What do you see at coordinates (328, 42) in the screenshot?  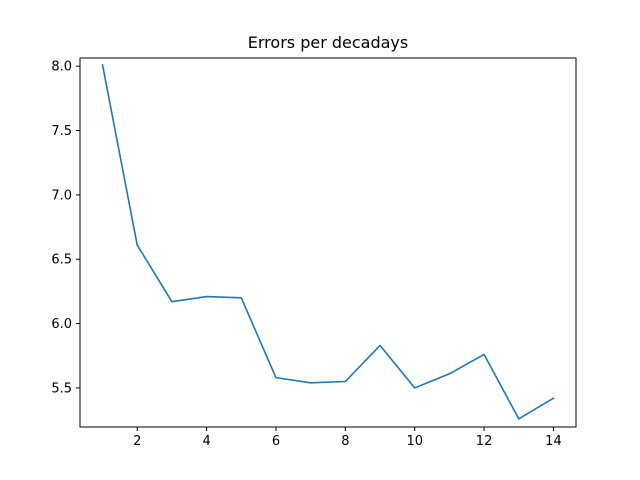 I see `chart-title: Errors per decadays` at bounding box center [328, 42].